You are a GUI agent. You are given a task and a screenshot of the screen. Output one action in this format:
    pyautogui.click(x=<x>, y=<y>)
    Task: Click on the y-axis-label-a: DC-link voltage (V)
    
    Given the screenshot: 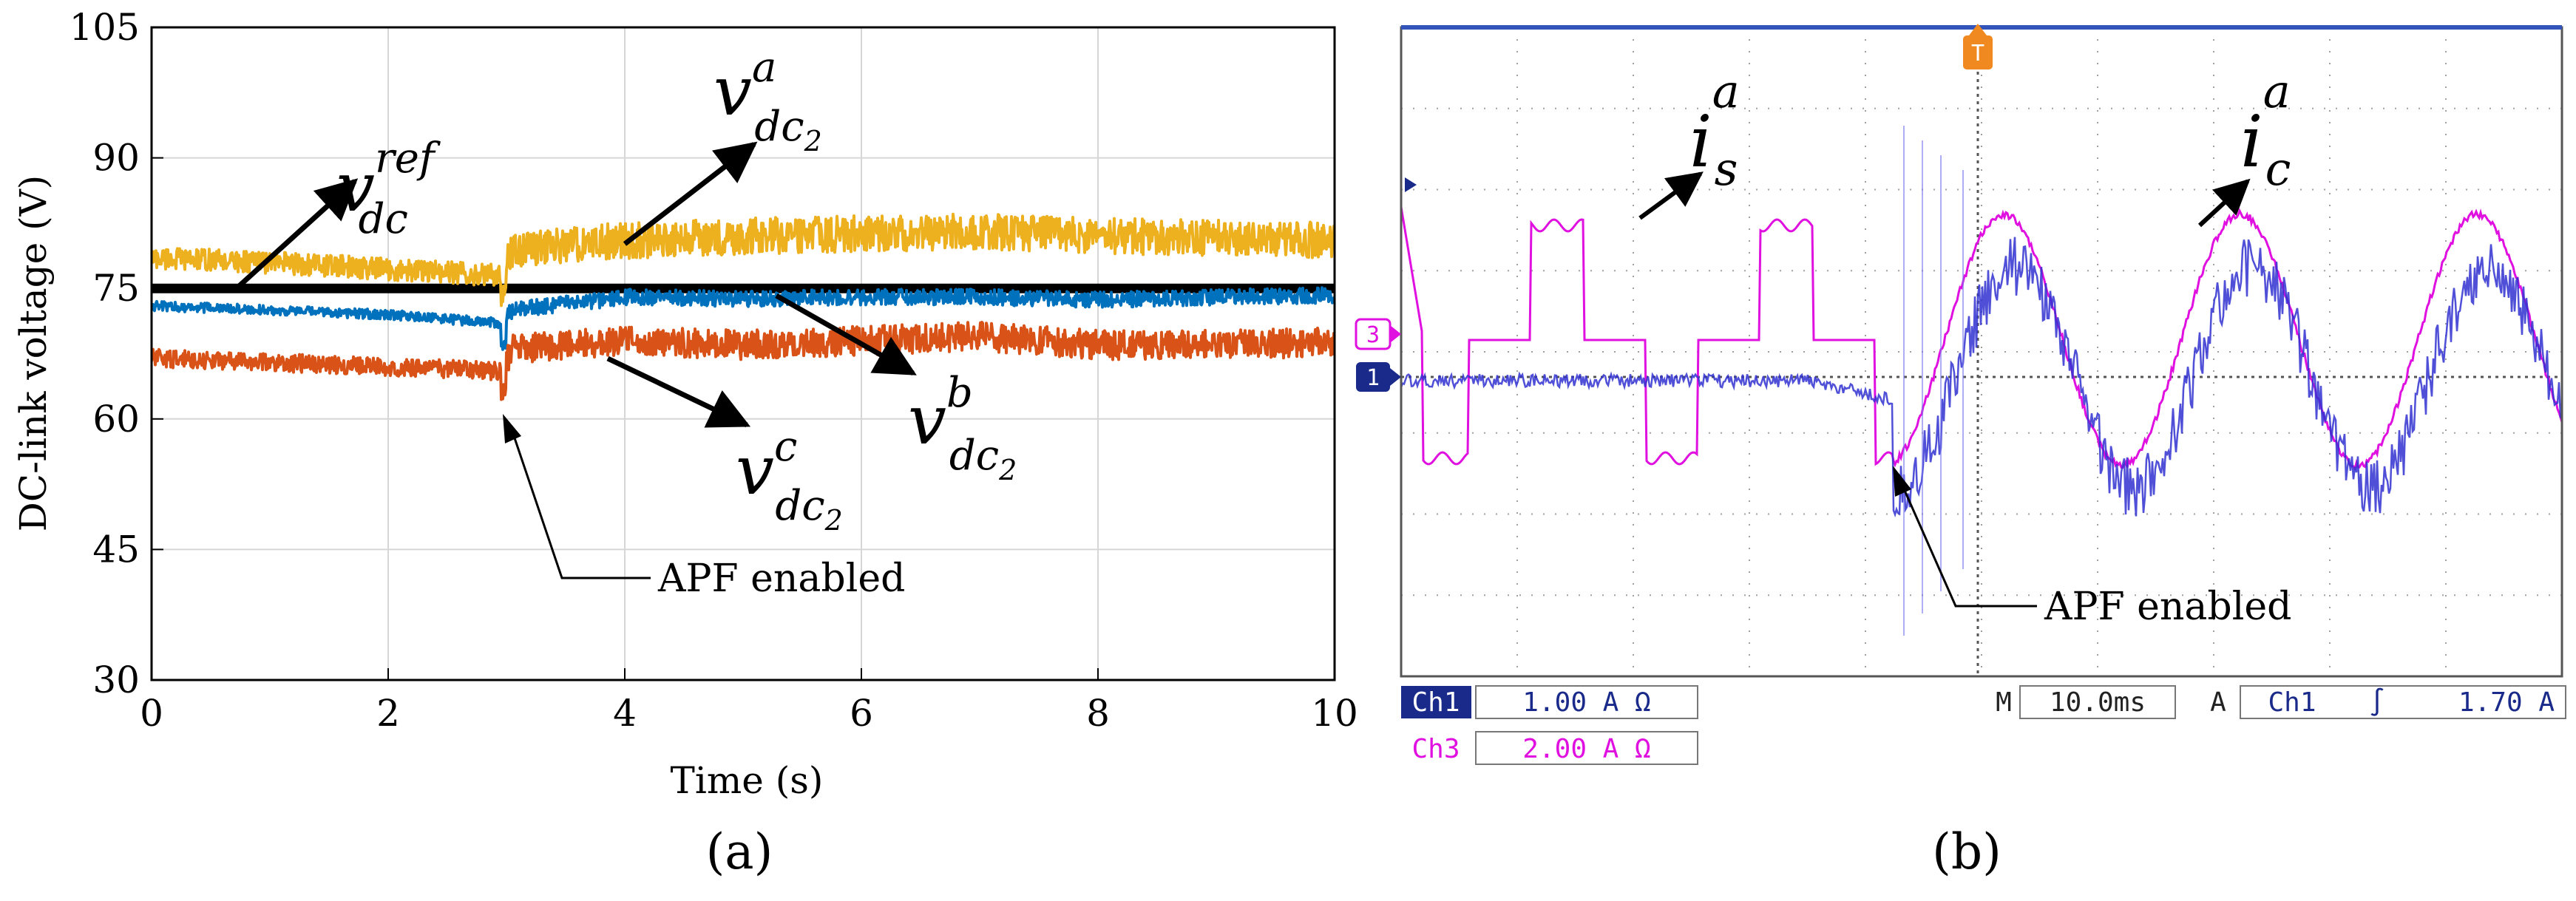 What is the action you would take?
    pyautogui.click(x=33, y=353)
    